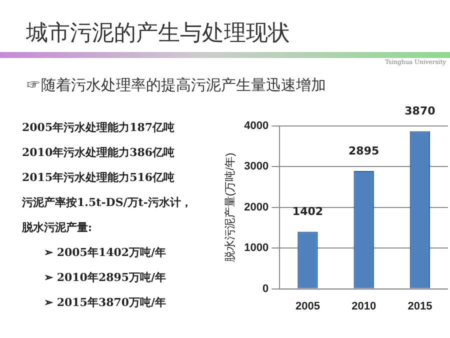 The height and width of the screenshot is (338, 450). I want to click on data-label: 1402, so click(308, 211).